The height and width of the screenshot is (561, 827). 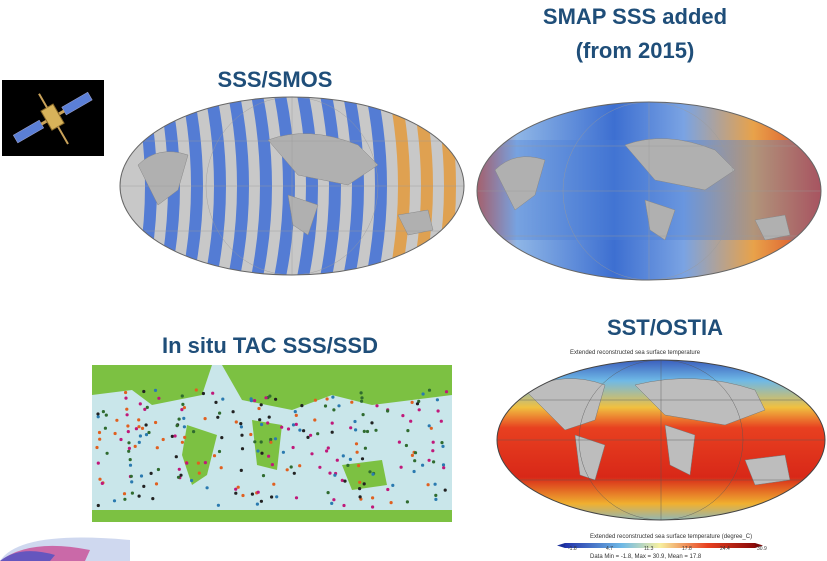 What do you see at coordinates (665, 327) in the screenshot?
I see `ostia-title: SST/OSTIA` at bounding box center [665, 327].